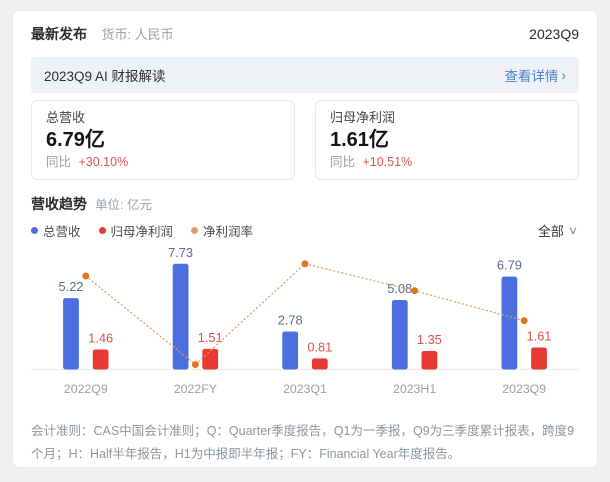 This screenshot has height=482, width=610. Describe the element at coordinates (429, 360) in the screenshot. I see `bar-net-profit-2023H1` at that location.